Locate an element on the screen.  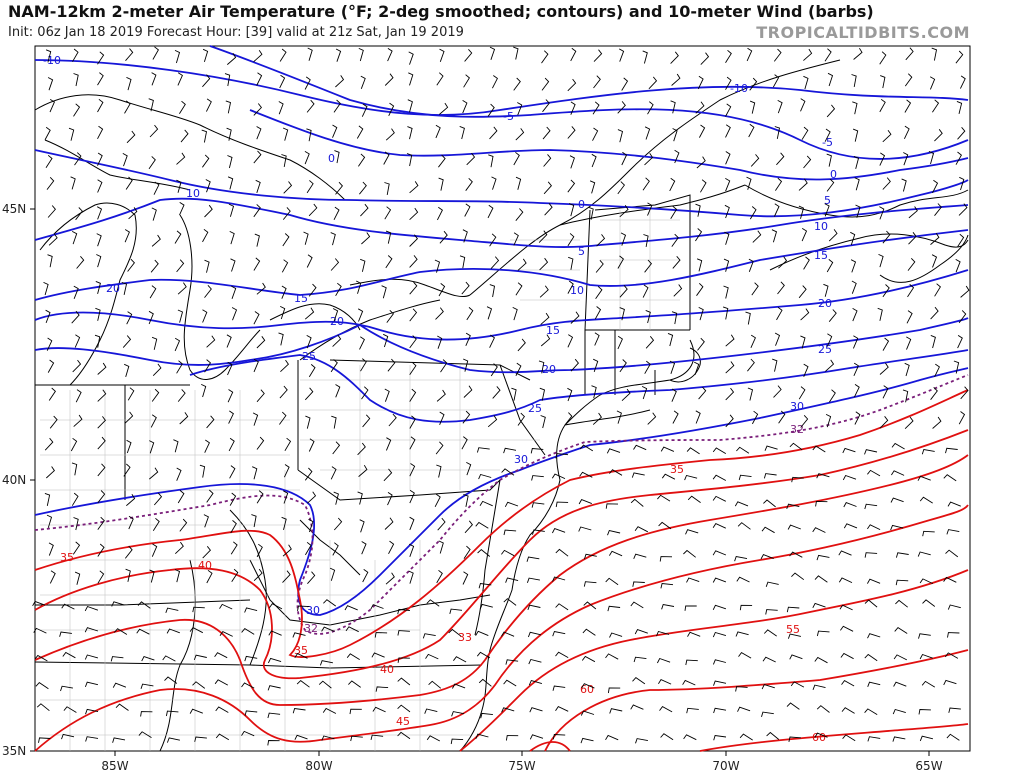
brand-watermark: TROPICALTIDBITS.COM is located at coordinates (863, 32).